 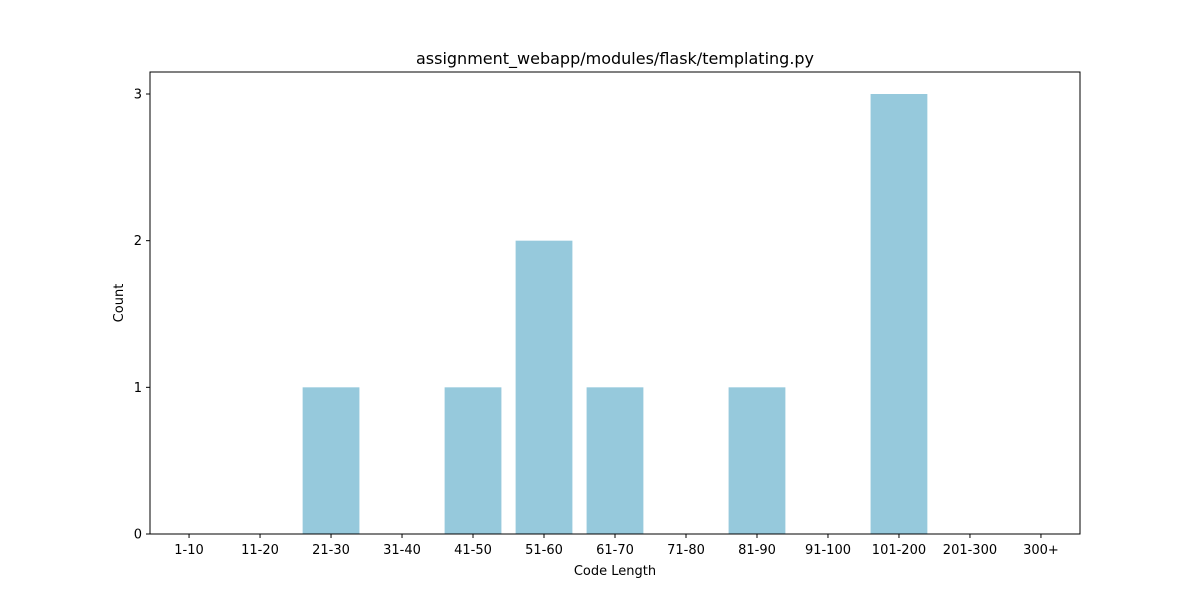 I want to click on y-tick-label: 1, so click(x=138, y=388).